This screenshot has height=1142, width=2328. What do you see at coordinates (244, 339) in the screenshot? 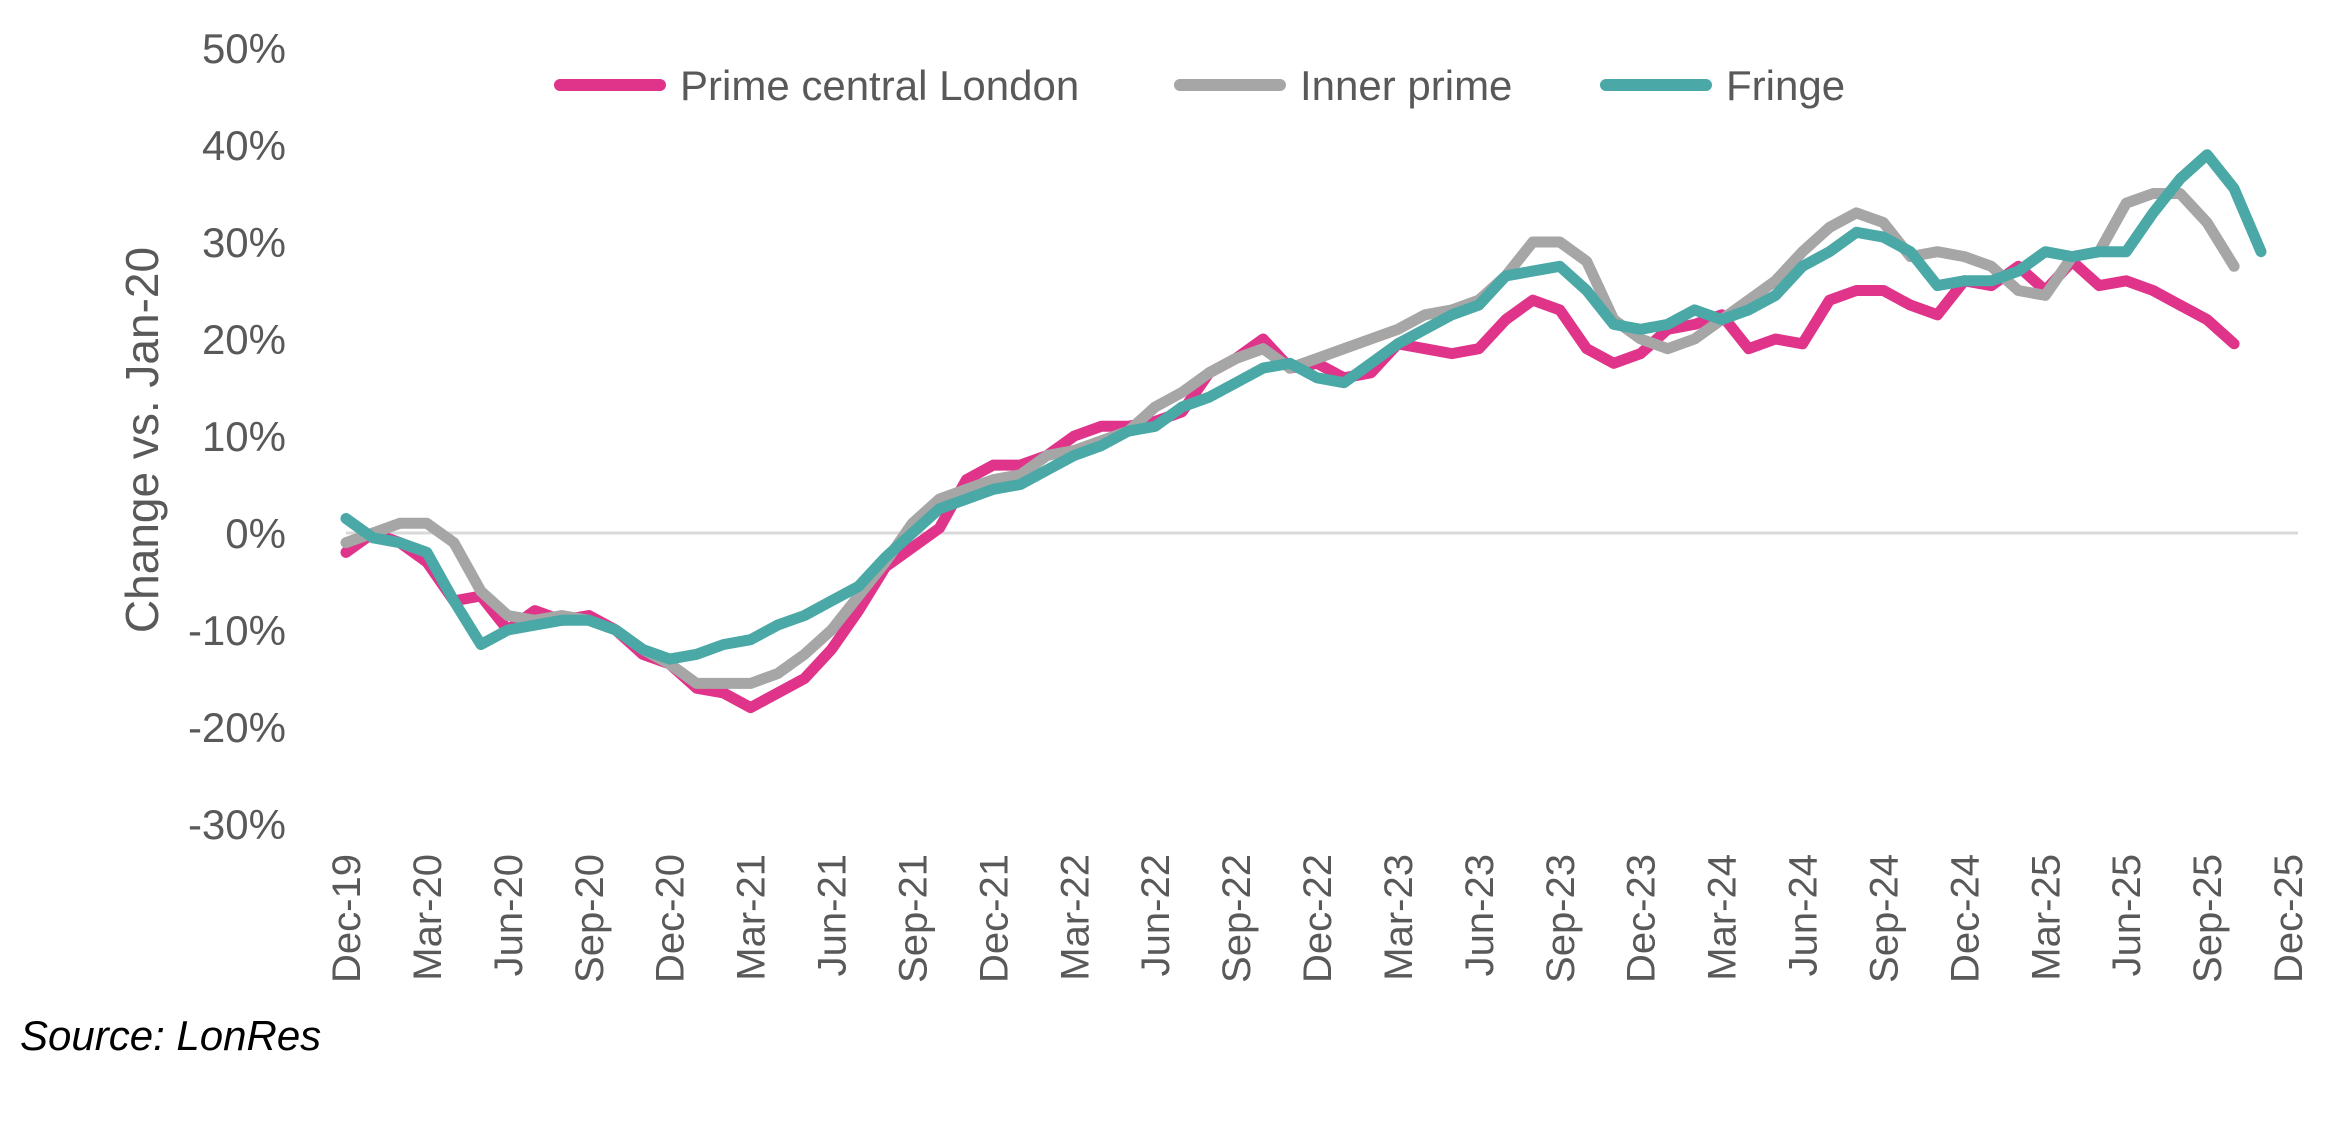
I see `y-tick-label: 20%` at bounding box center [244, 339].